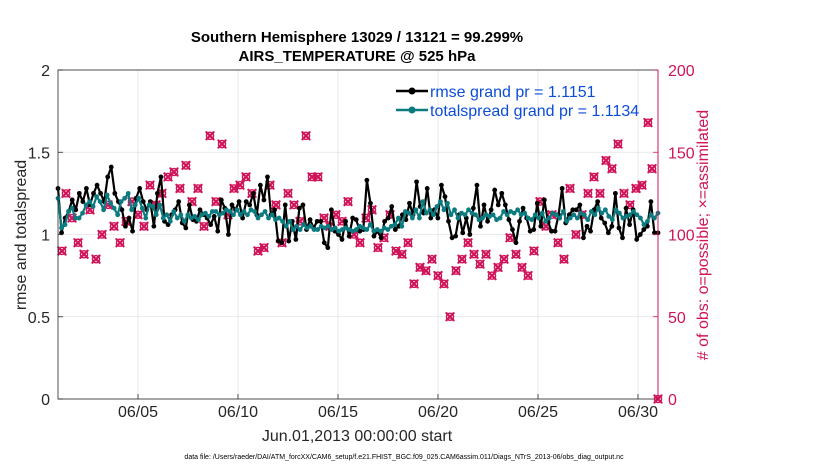 The height and width of the screenshot is (470, 830). Describe the element at coordinates (138, 412) in the screenshot. I see `x-tick-label: 06/05` at that location.